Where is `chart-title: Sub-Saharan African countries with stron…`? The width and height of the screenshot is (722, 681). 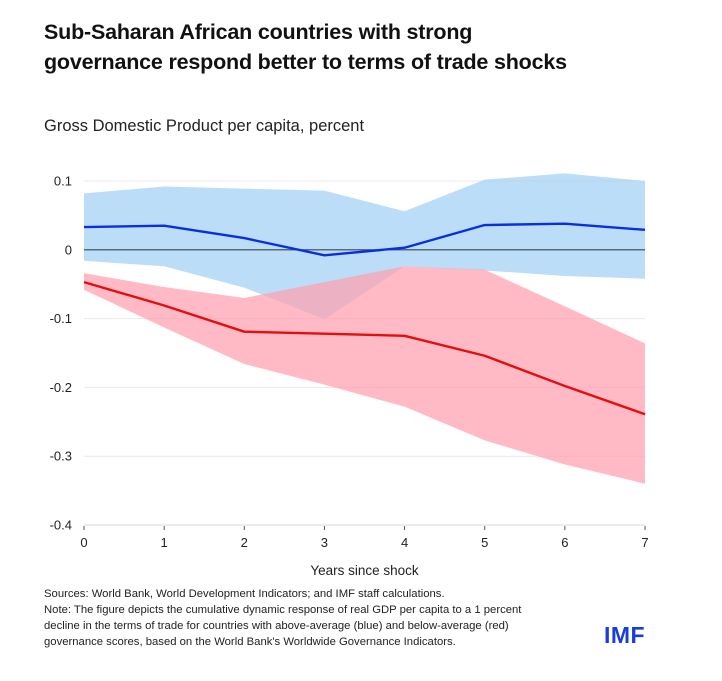 chart-title: Sub-Saharan African countries with stron… is located at coordinates (374, 47).